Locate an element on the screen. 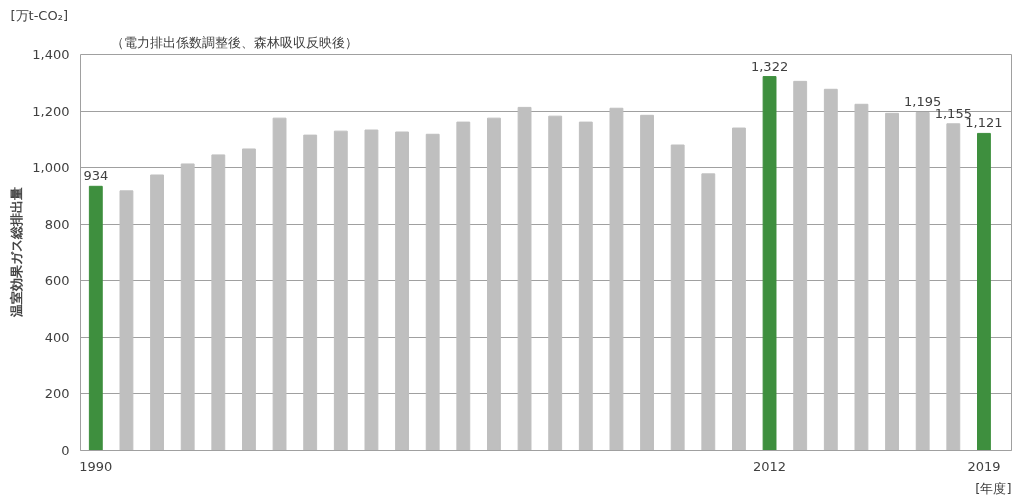  x-tick-label: 1990 is located at coordinates (96, 466).